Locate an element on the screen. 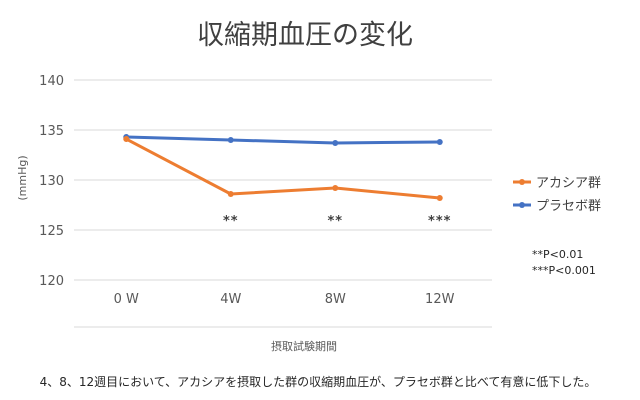 This screenshot has height=400, width=640. y-tick-label: 140 is located at coordinates (51, 81).